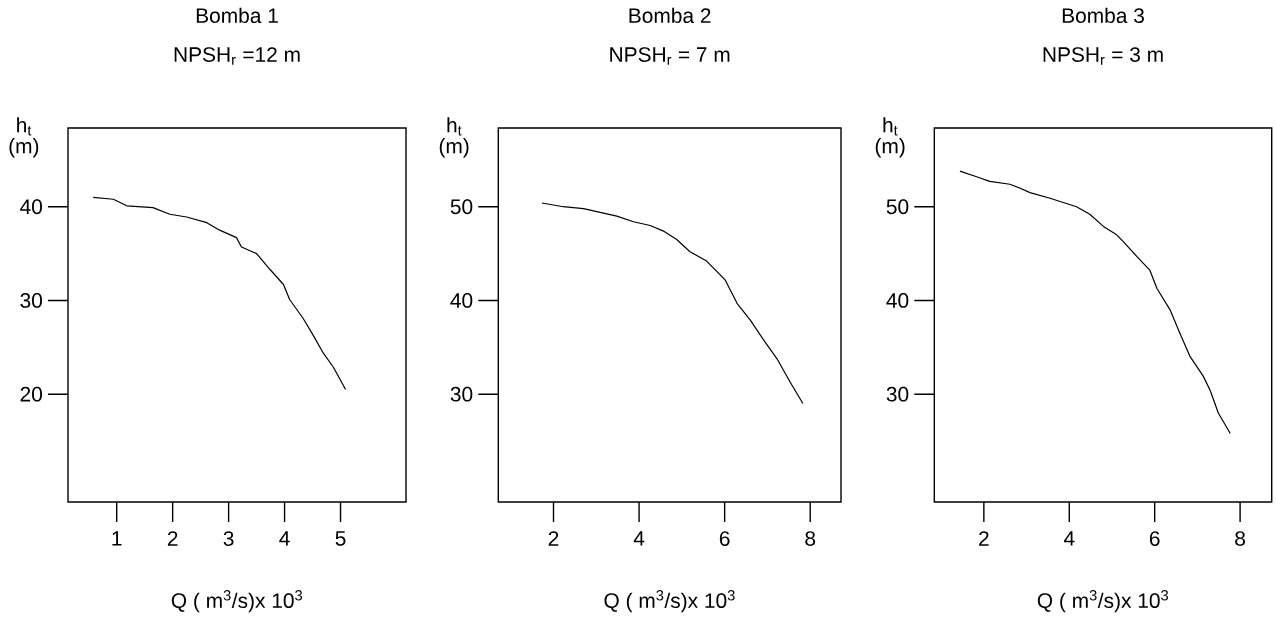  What do you see at coordinates (228, 538) in the screenshot?
I see `x-tick-label: 3` at bounding box center [228, 538].